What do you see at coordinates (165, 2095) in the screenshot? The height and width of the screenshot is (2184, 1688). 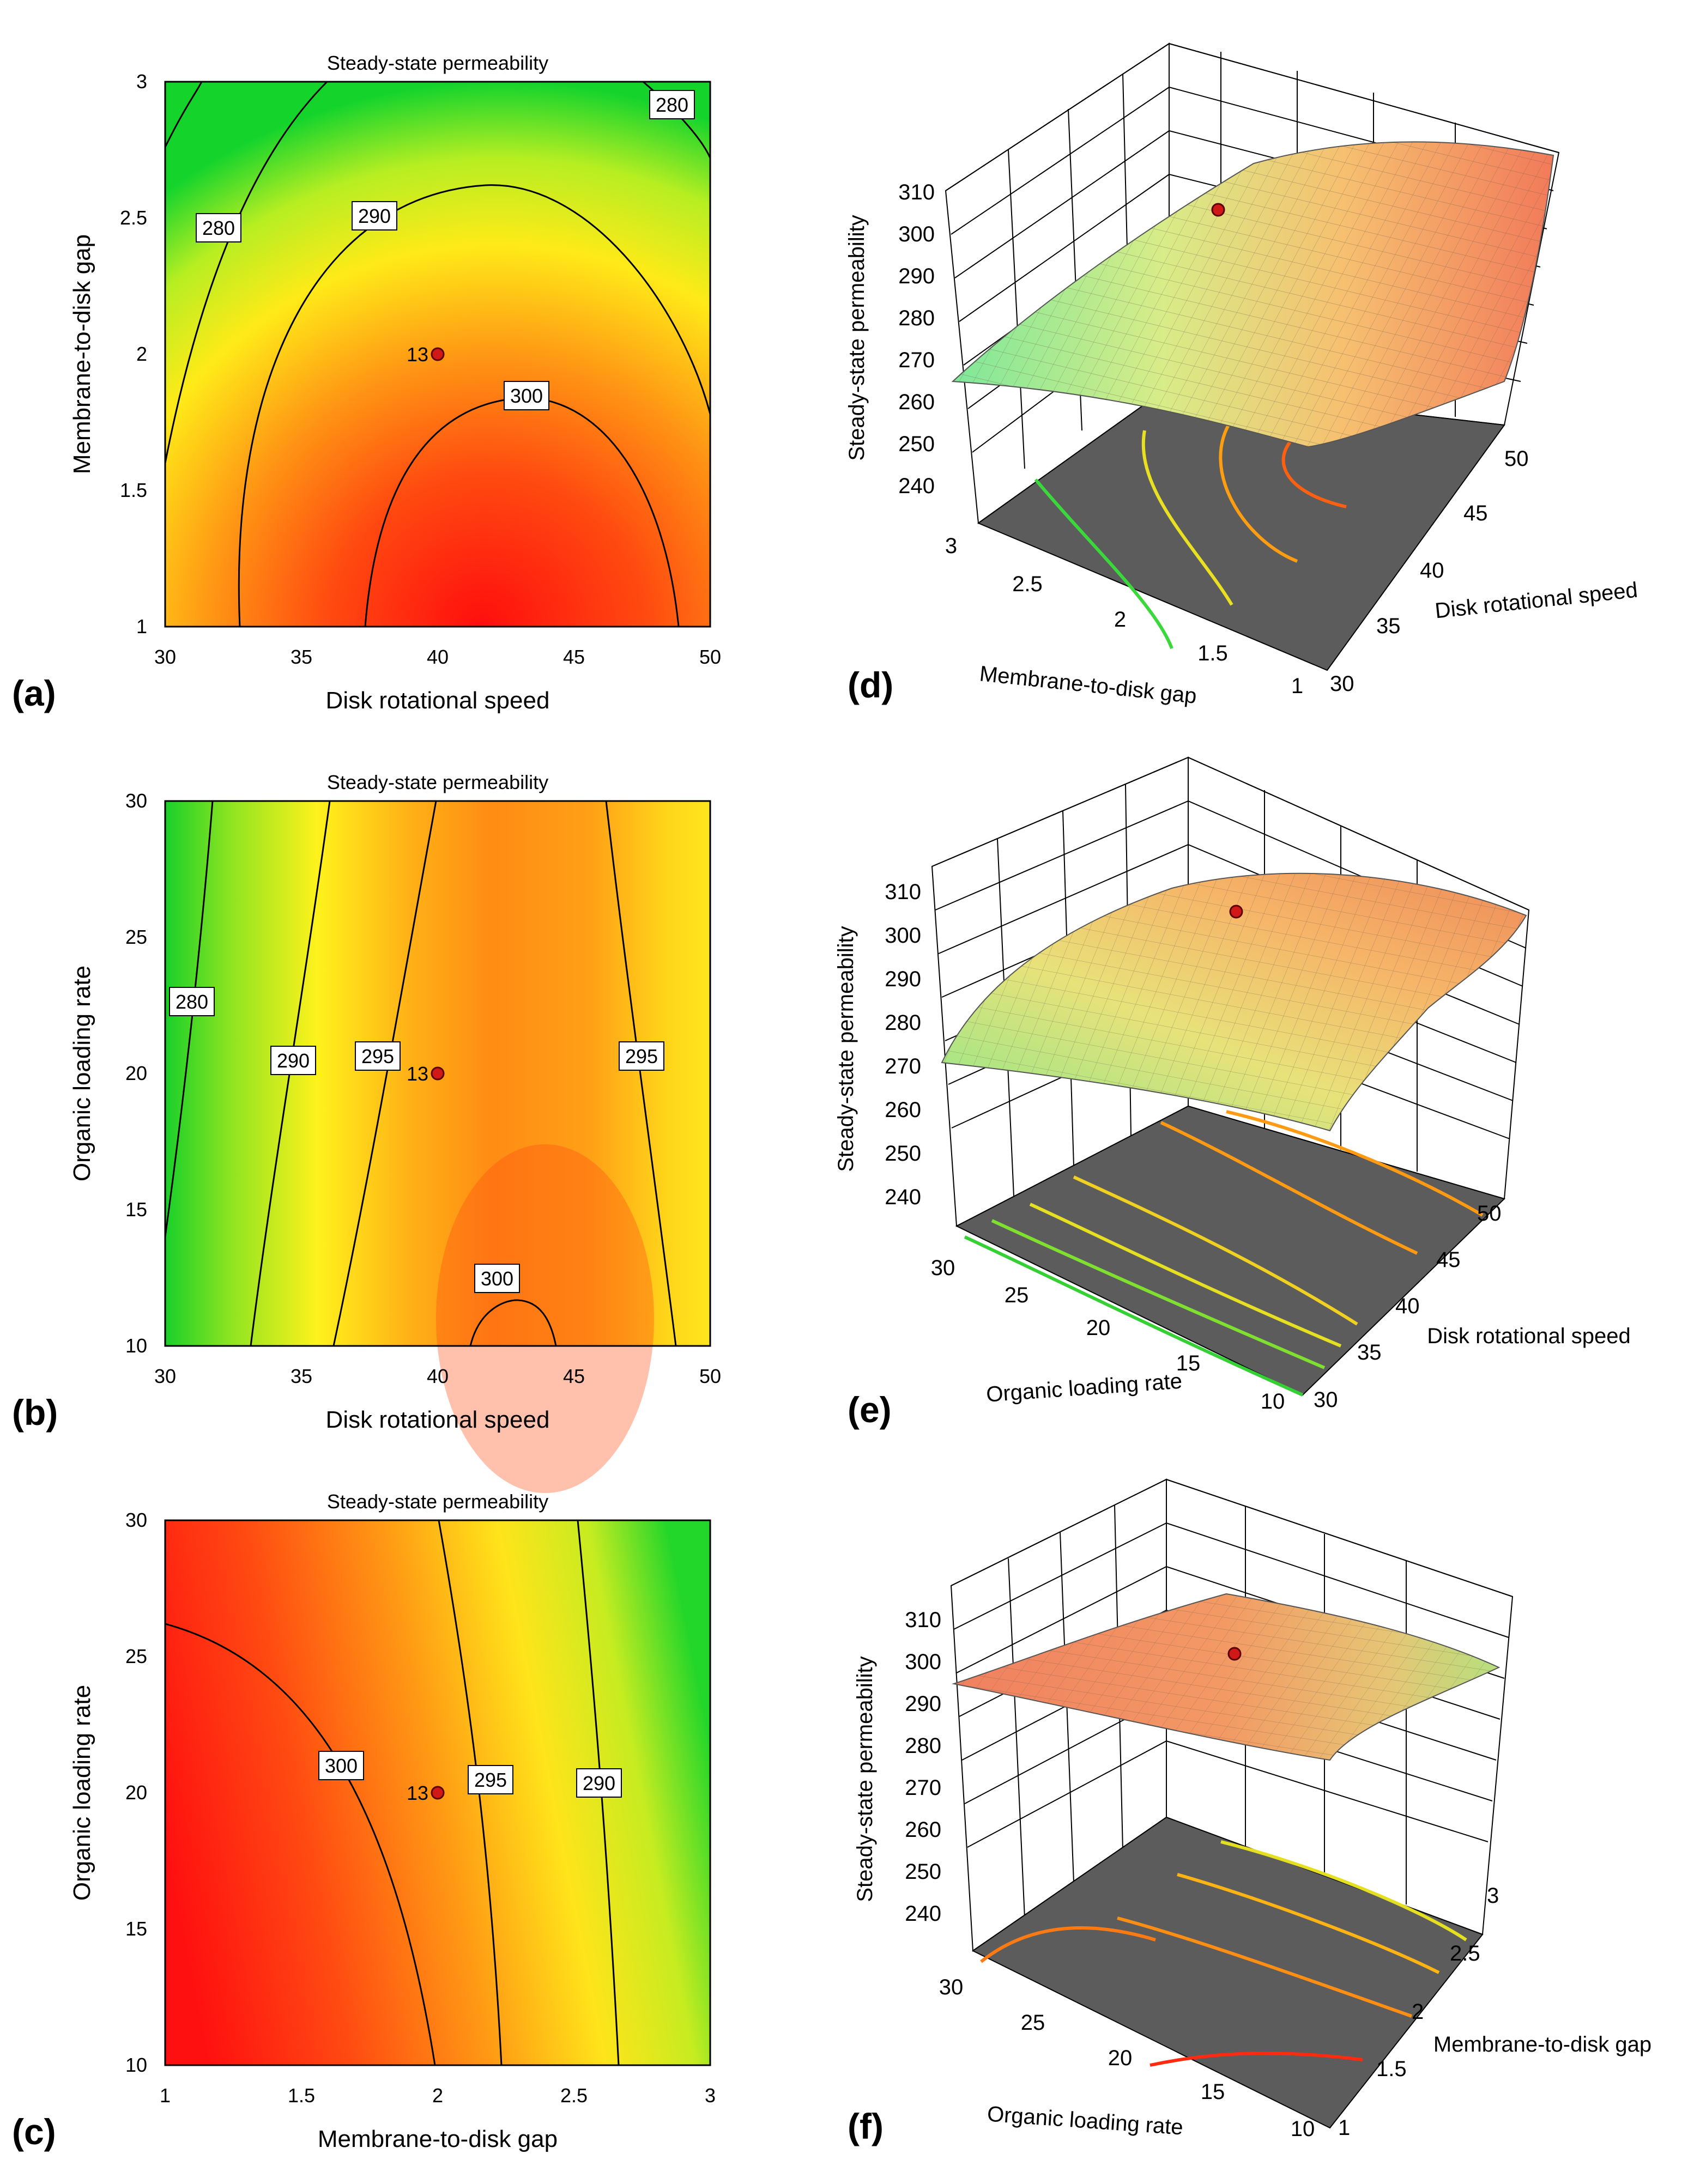 I see `x-tick-c-0: 1` at bounding box center [165, 2095].